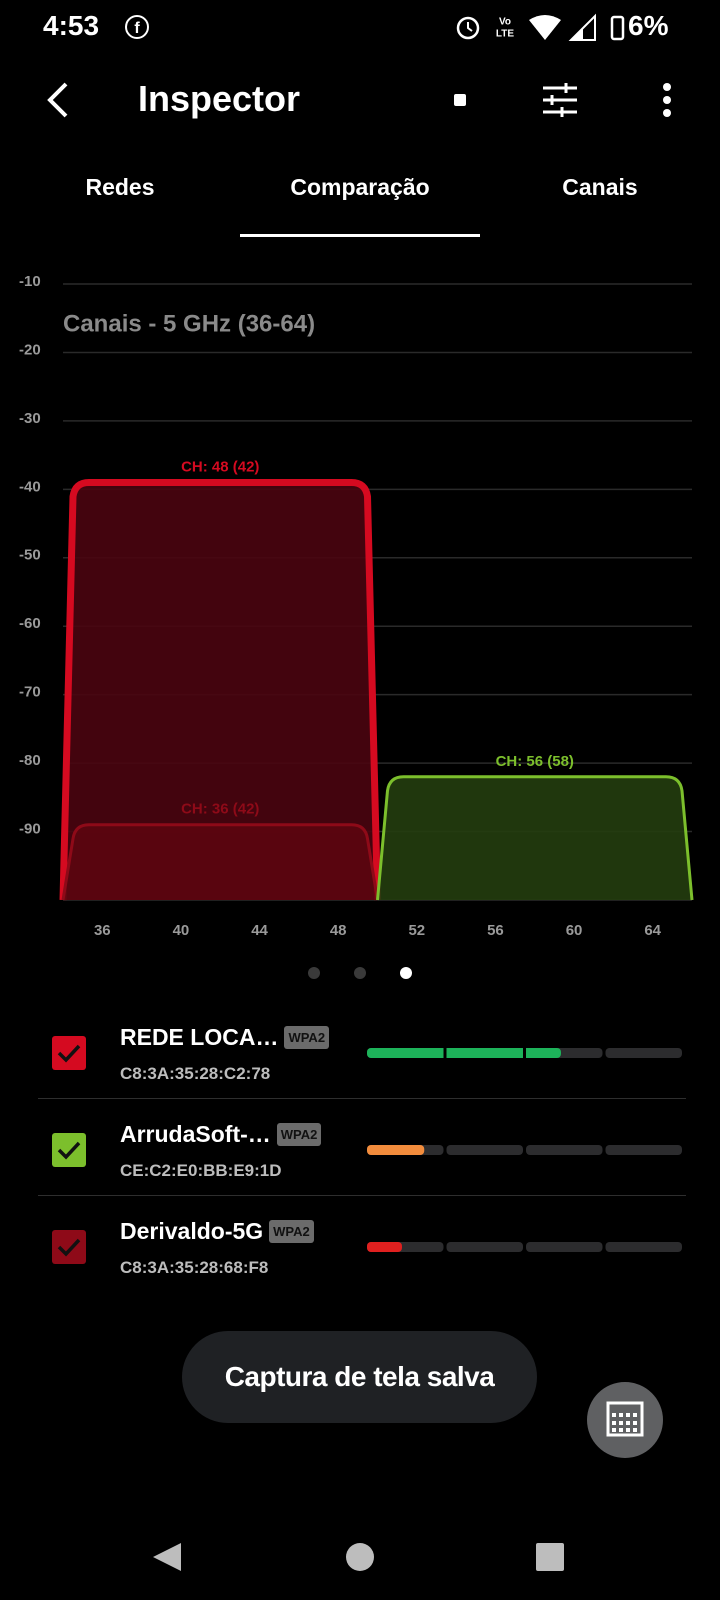 The height and width of the screenshot is (1600, 720). I want to click on tab: Comparação, so click(360, 187).